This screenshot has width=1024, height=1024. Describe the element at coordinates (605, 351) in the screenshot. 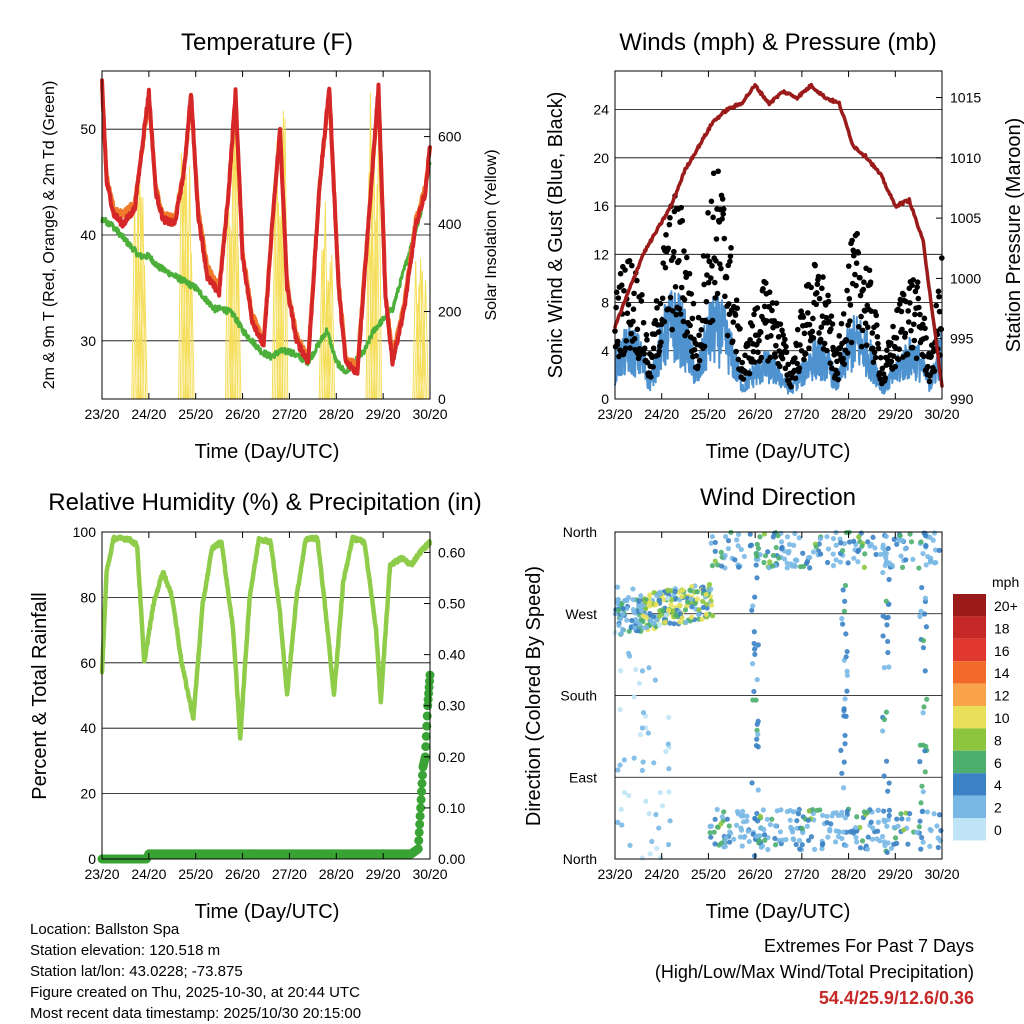

I see `winds-ytick-label: 4` at that location.